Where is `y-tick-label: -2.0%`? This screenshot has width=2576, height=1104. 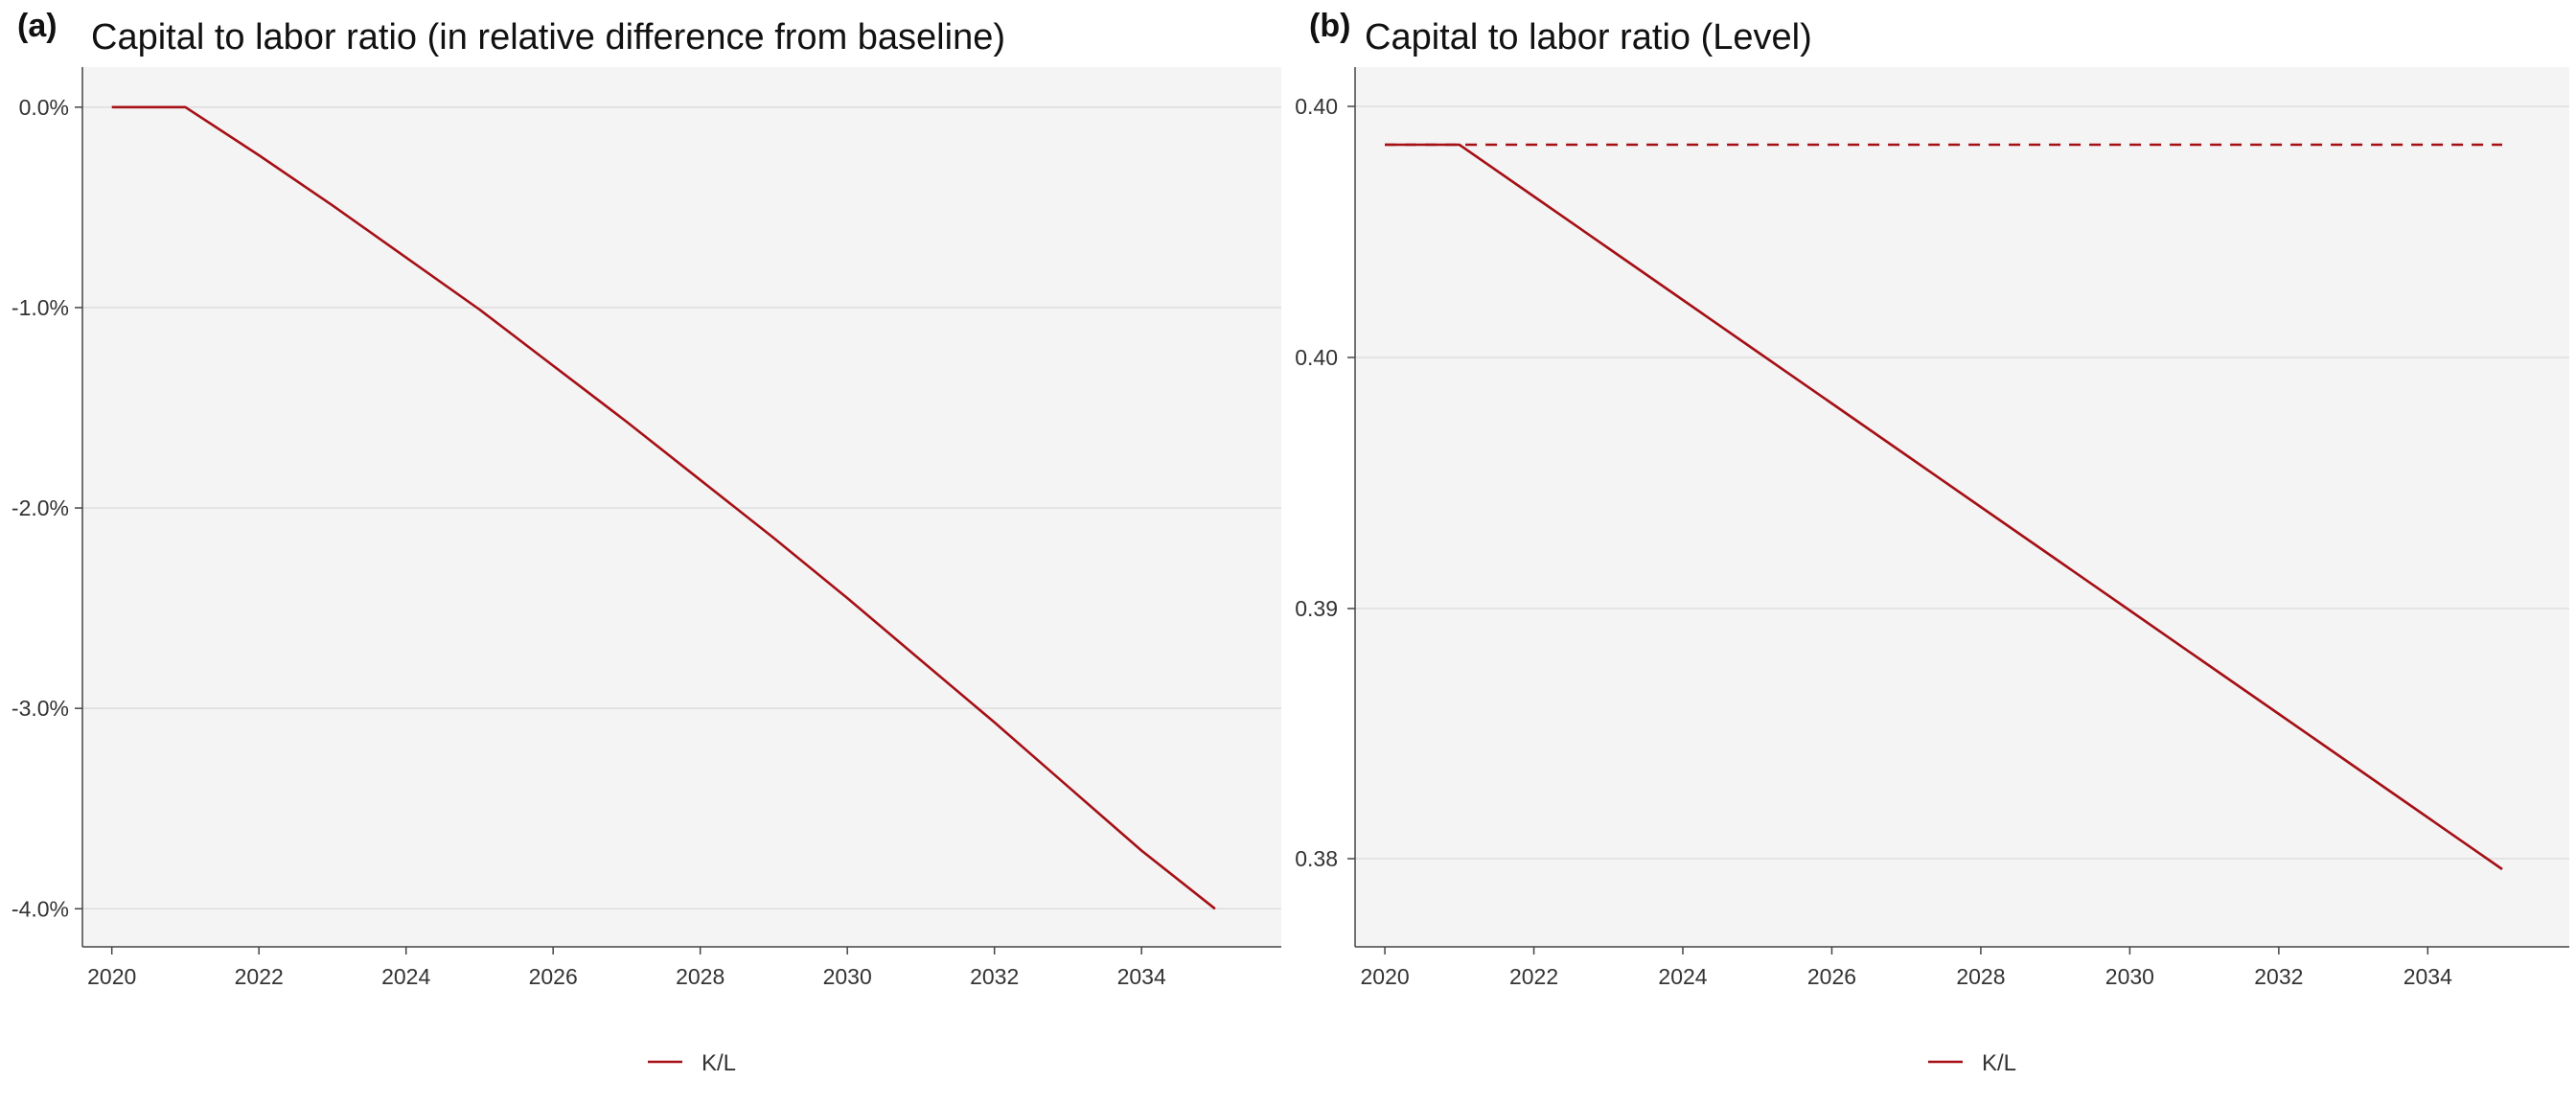
y-tick-label: -2.0% is located at coordinates (40, 508).